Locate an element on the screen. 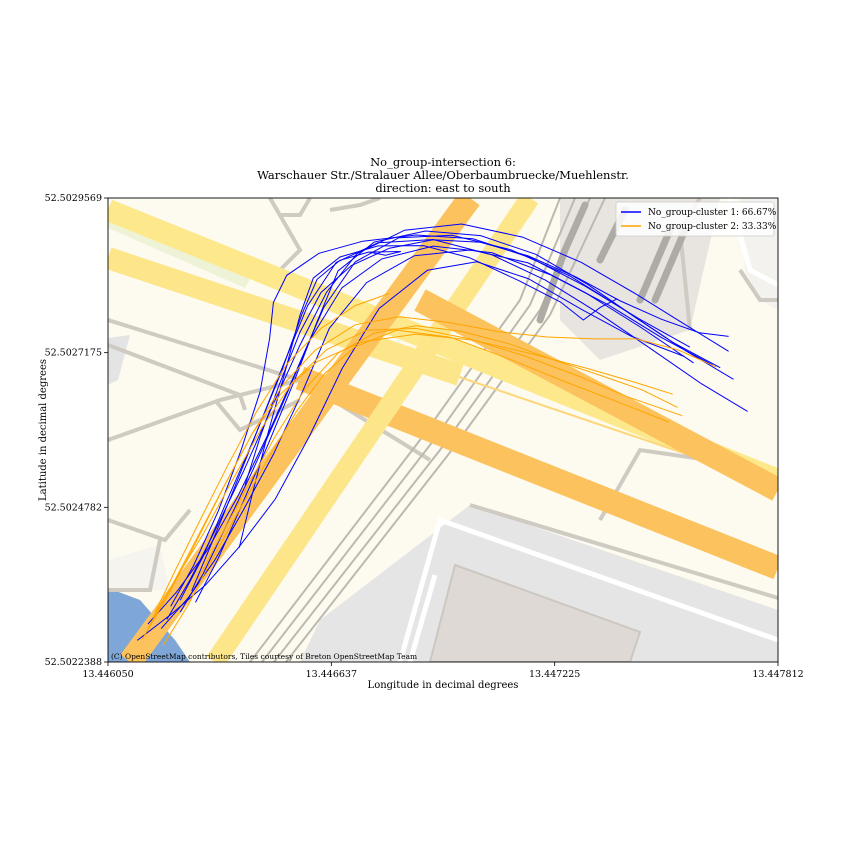  x-axis-label: Longitude in decimal degrees is located at coordinates (443, 685).